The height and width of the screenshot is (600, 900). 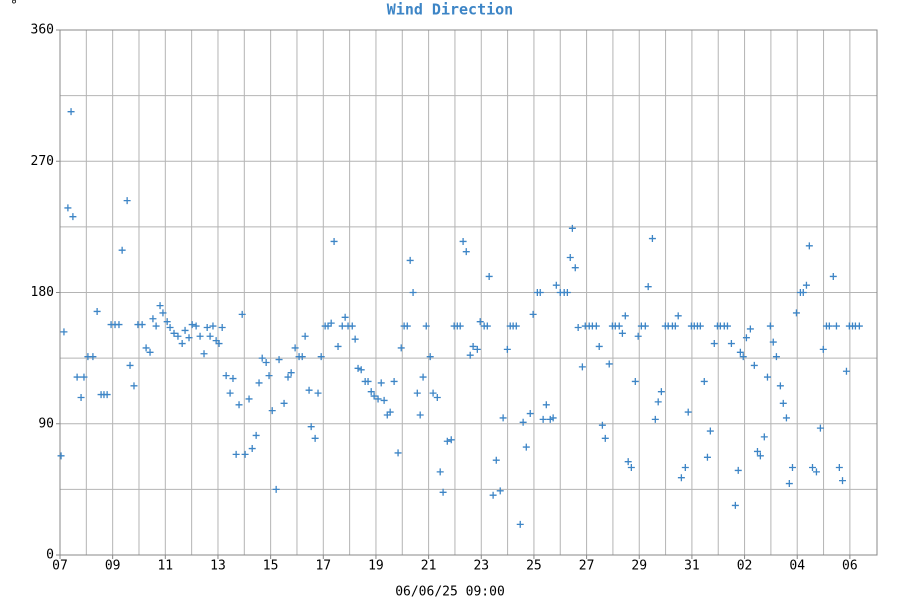 What do you see at coordinates (42, 161) in the screenshot?
I see `y-tick-label: 270` at bounding box center [42, 161].